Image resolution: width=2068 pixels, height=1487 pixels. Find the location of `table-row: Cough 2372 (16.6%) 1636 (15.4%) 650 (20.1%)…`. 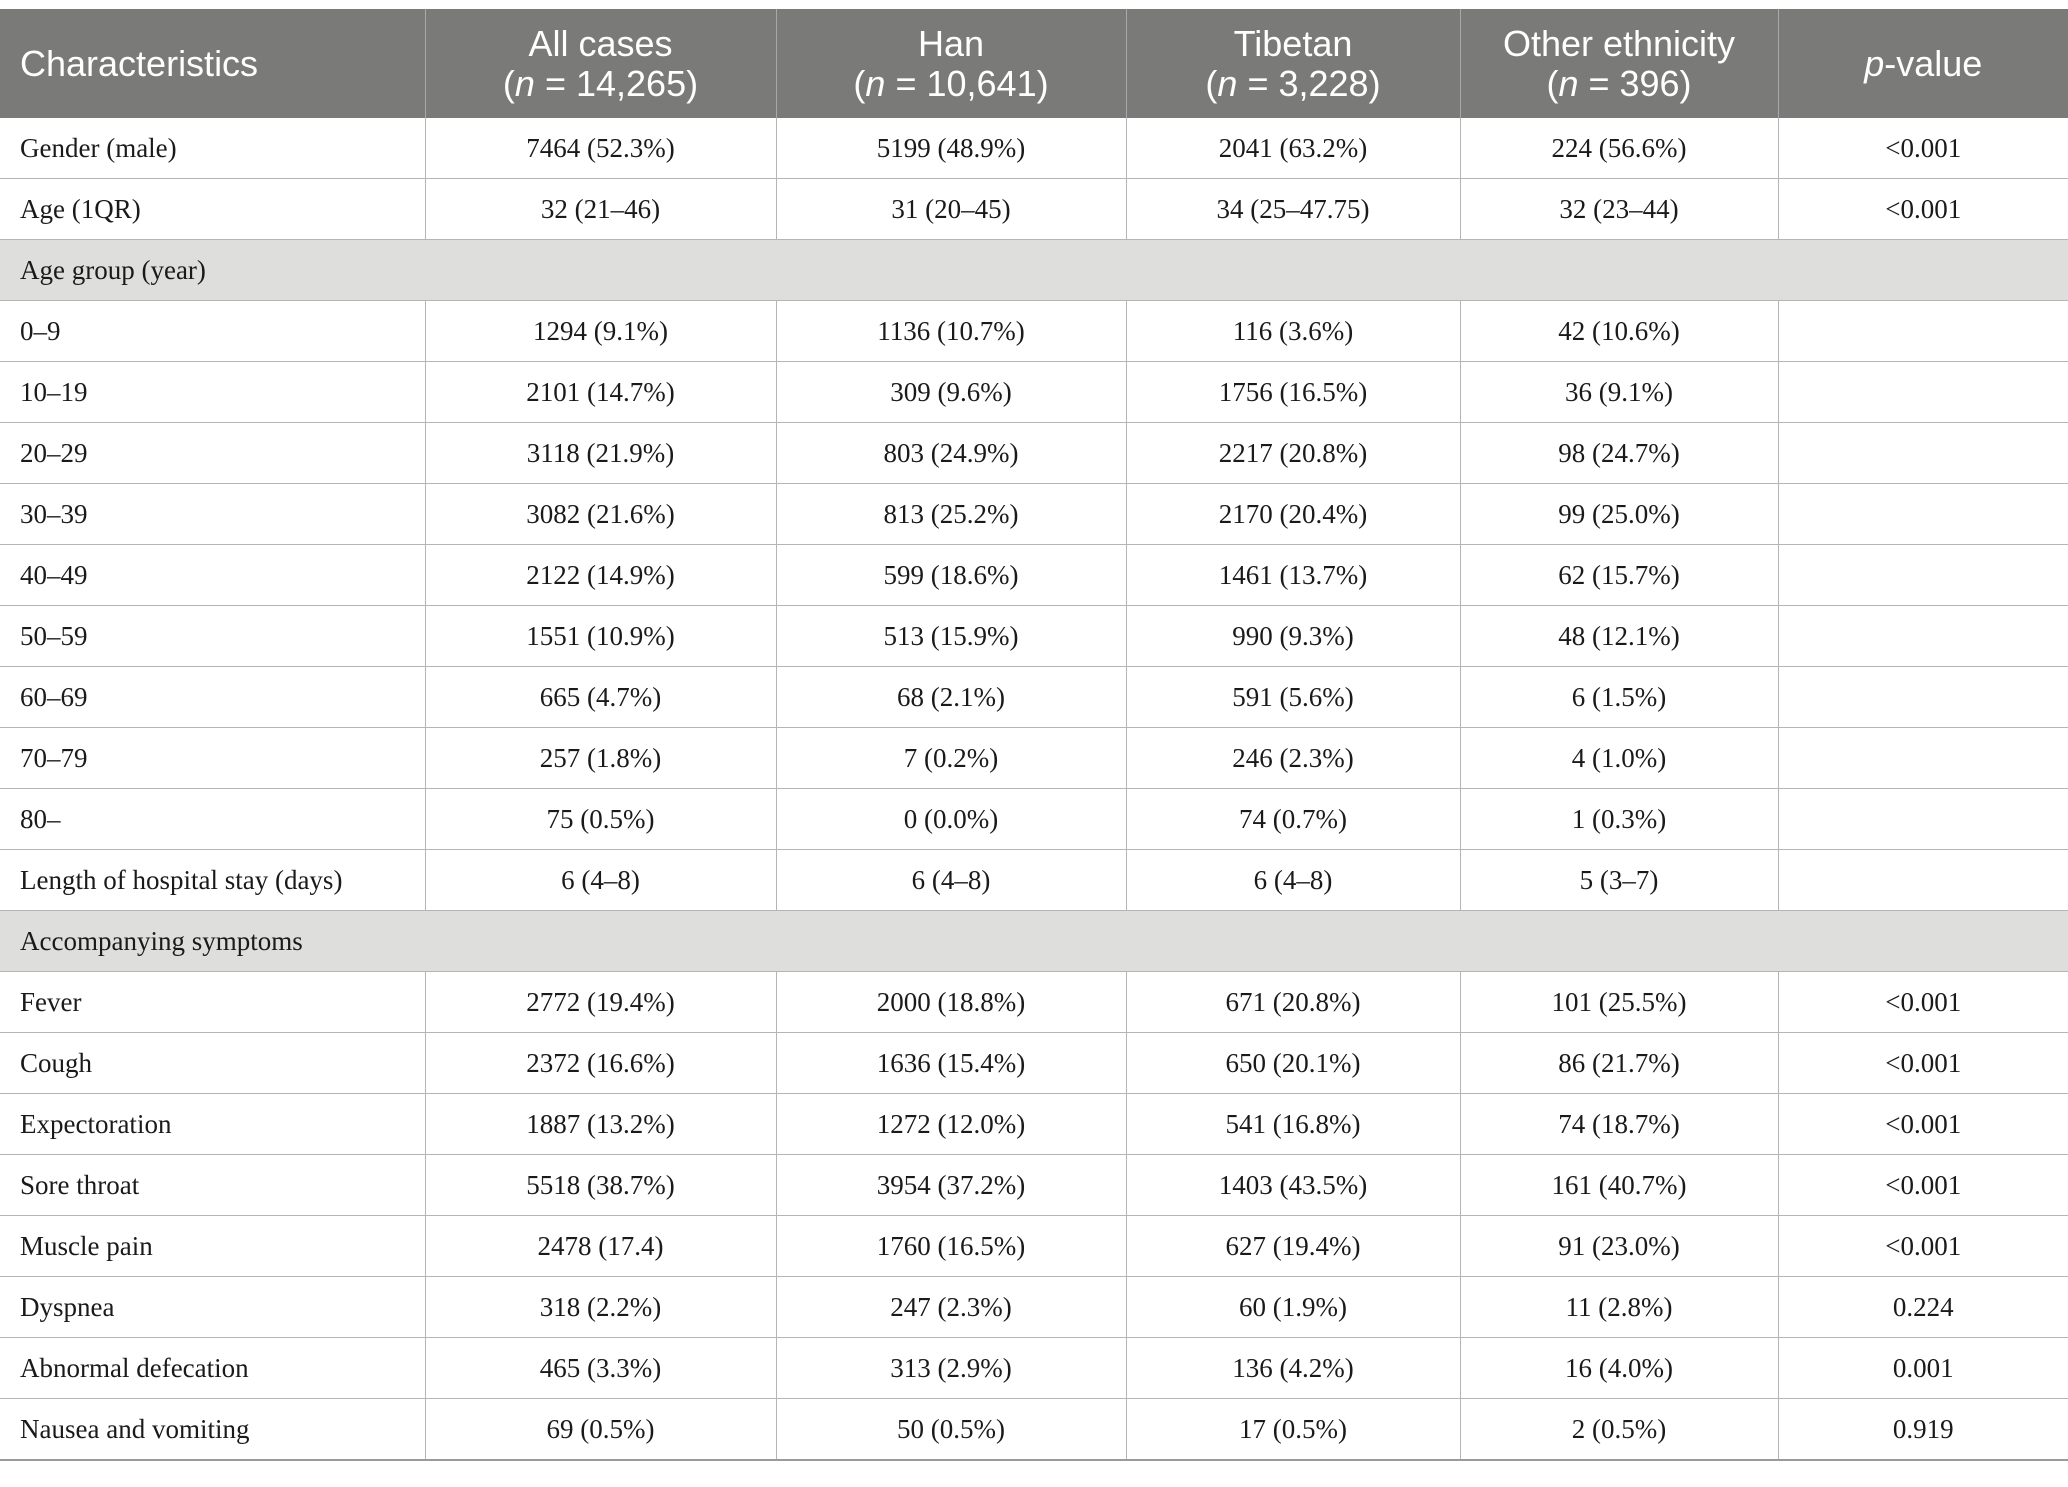

table-row: Cough 2372 (16.6%) 1636 (15.4%) 650 (20.1%)… is located at coordinates (1034, 1063).